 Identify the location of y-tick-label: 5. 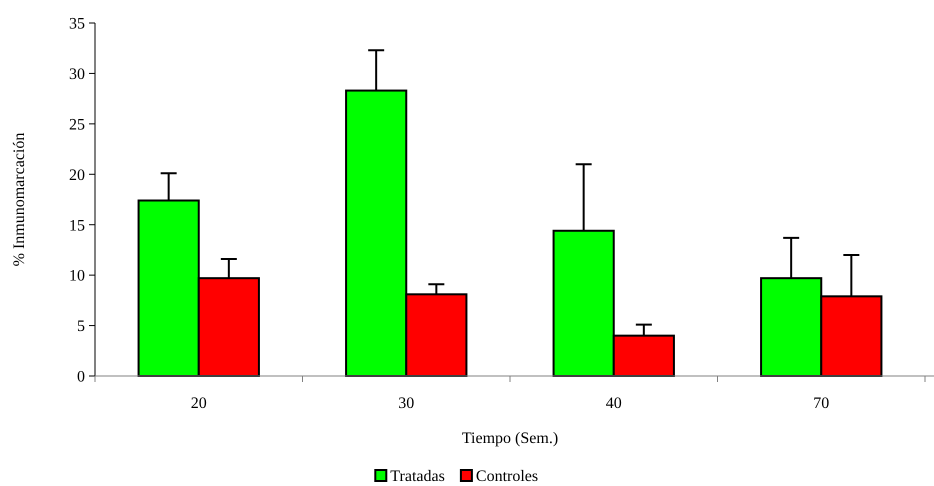
(81, 327).